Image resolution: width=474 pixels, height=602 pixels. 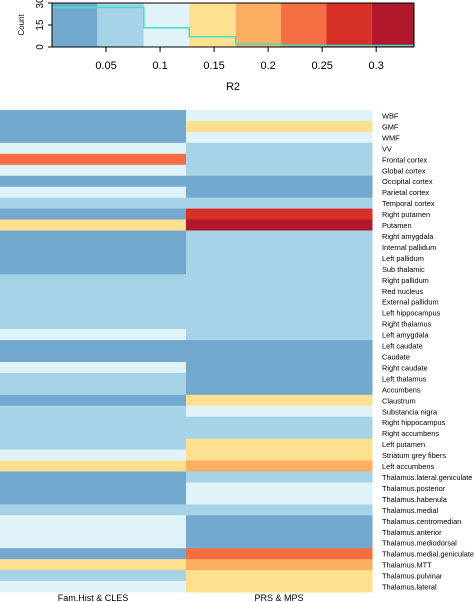 What do you see at coordinates (159, 66) in the screenshot?
I see `x-tick-label: 0.1` at bounding box center [159, 66].